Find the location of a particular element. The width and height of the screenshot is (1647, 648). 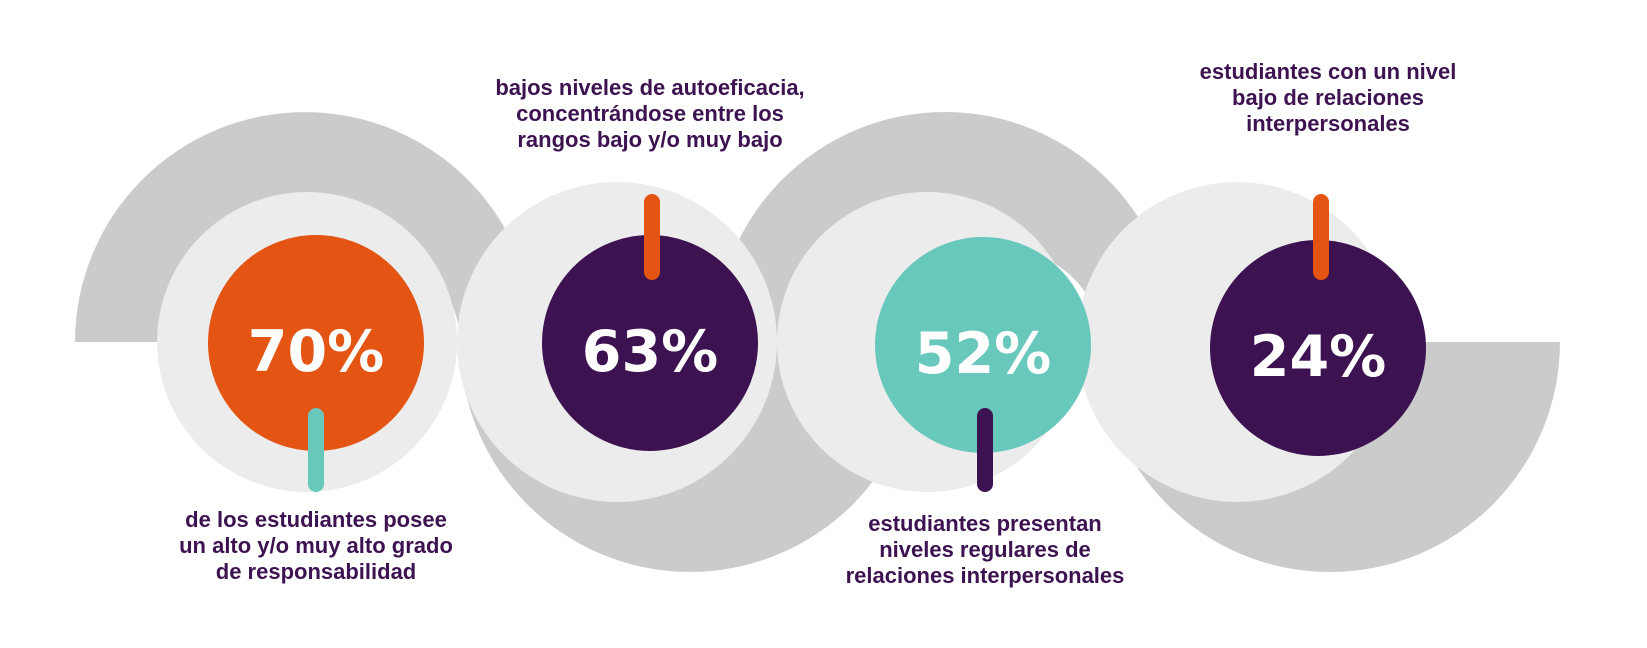

caption-line: un alto y/o muy alto grado is located at coordinates (316, 545).